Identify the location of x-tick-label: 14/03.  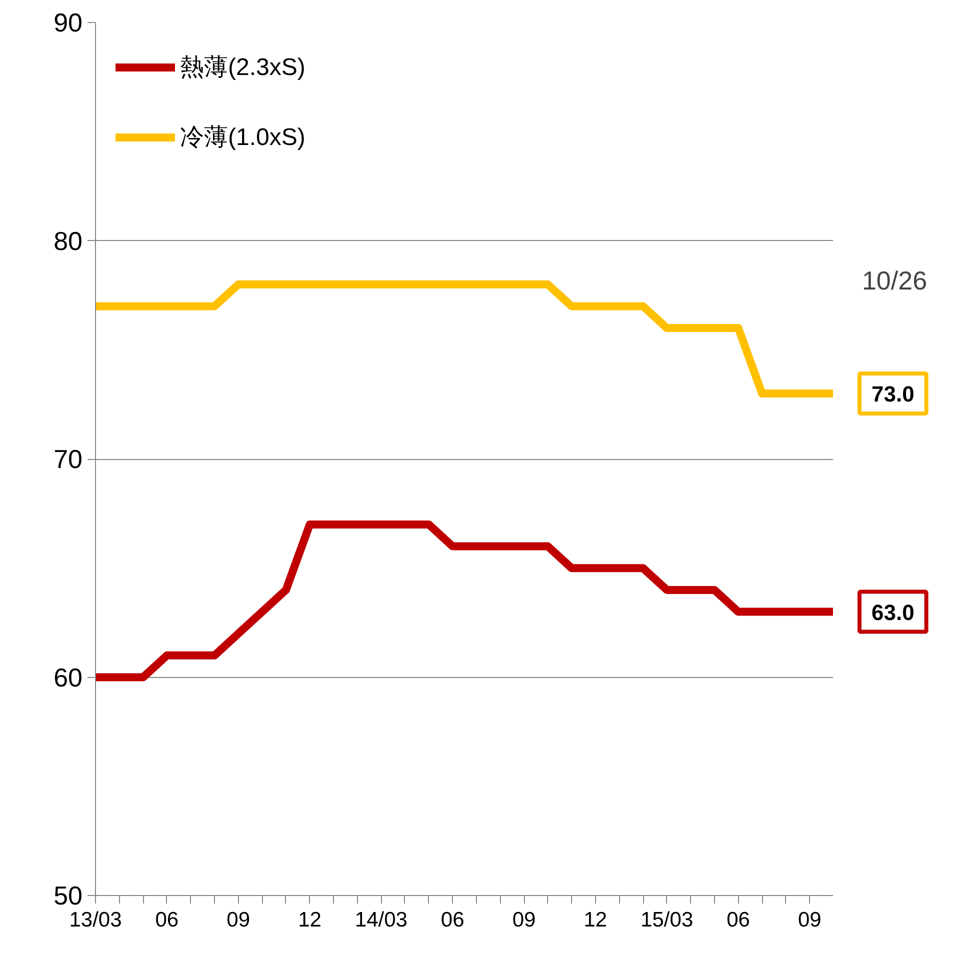
(381, 920).